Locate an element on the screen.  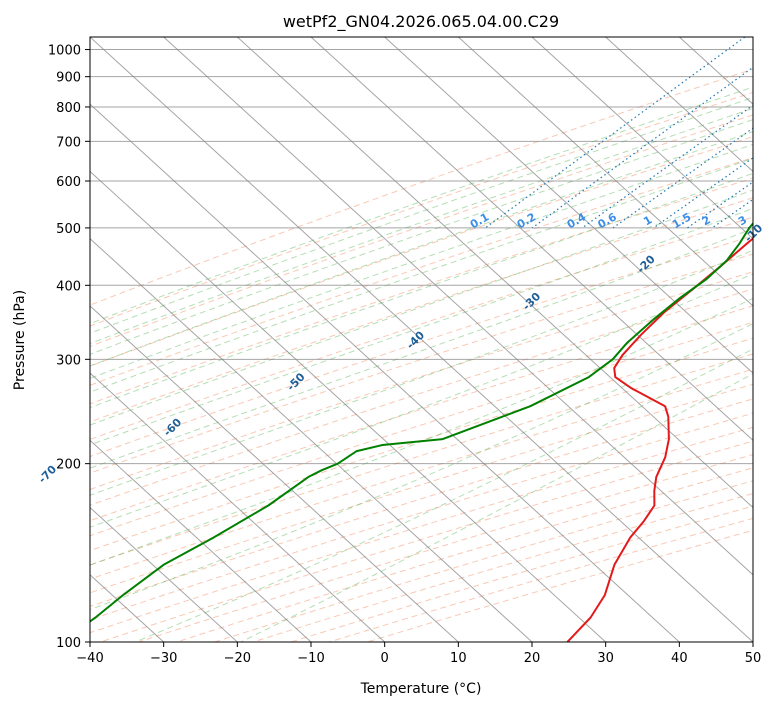
y-tick-label: 300 is located at coordinates (68, 360).